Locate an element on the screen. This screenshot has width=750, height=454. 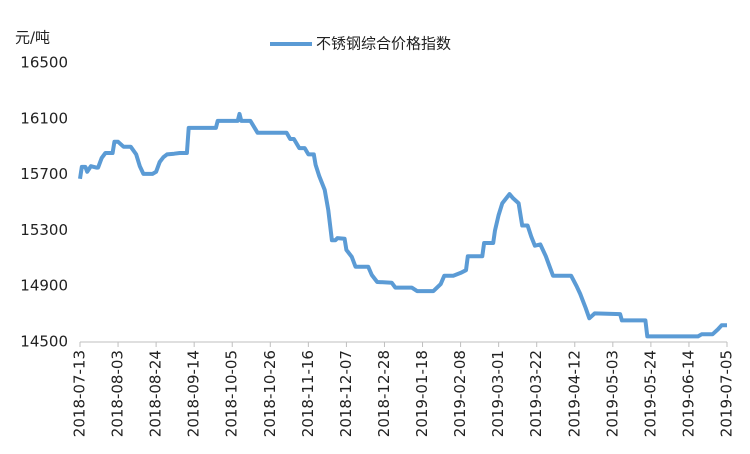
x-tick-label: 2019-02-08 is located at coordinates (460, 393).